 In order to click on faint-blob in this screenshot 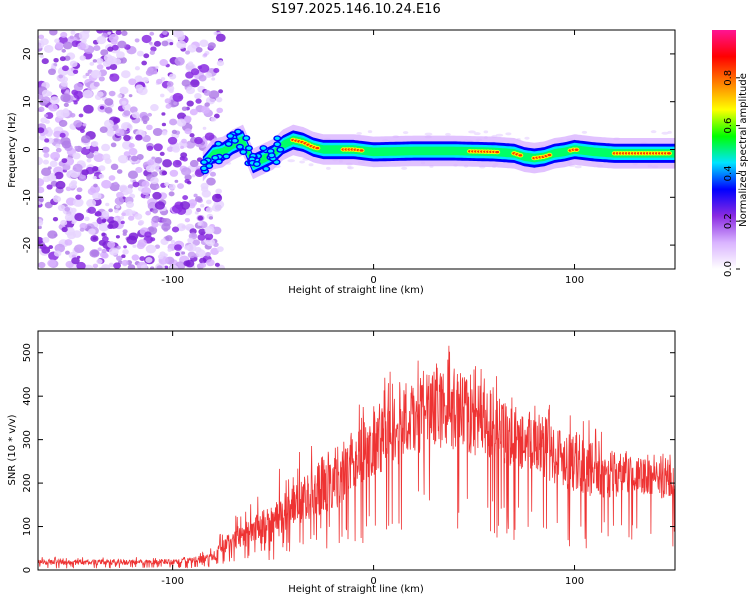, I will do `click(499, 135)`.